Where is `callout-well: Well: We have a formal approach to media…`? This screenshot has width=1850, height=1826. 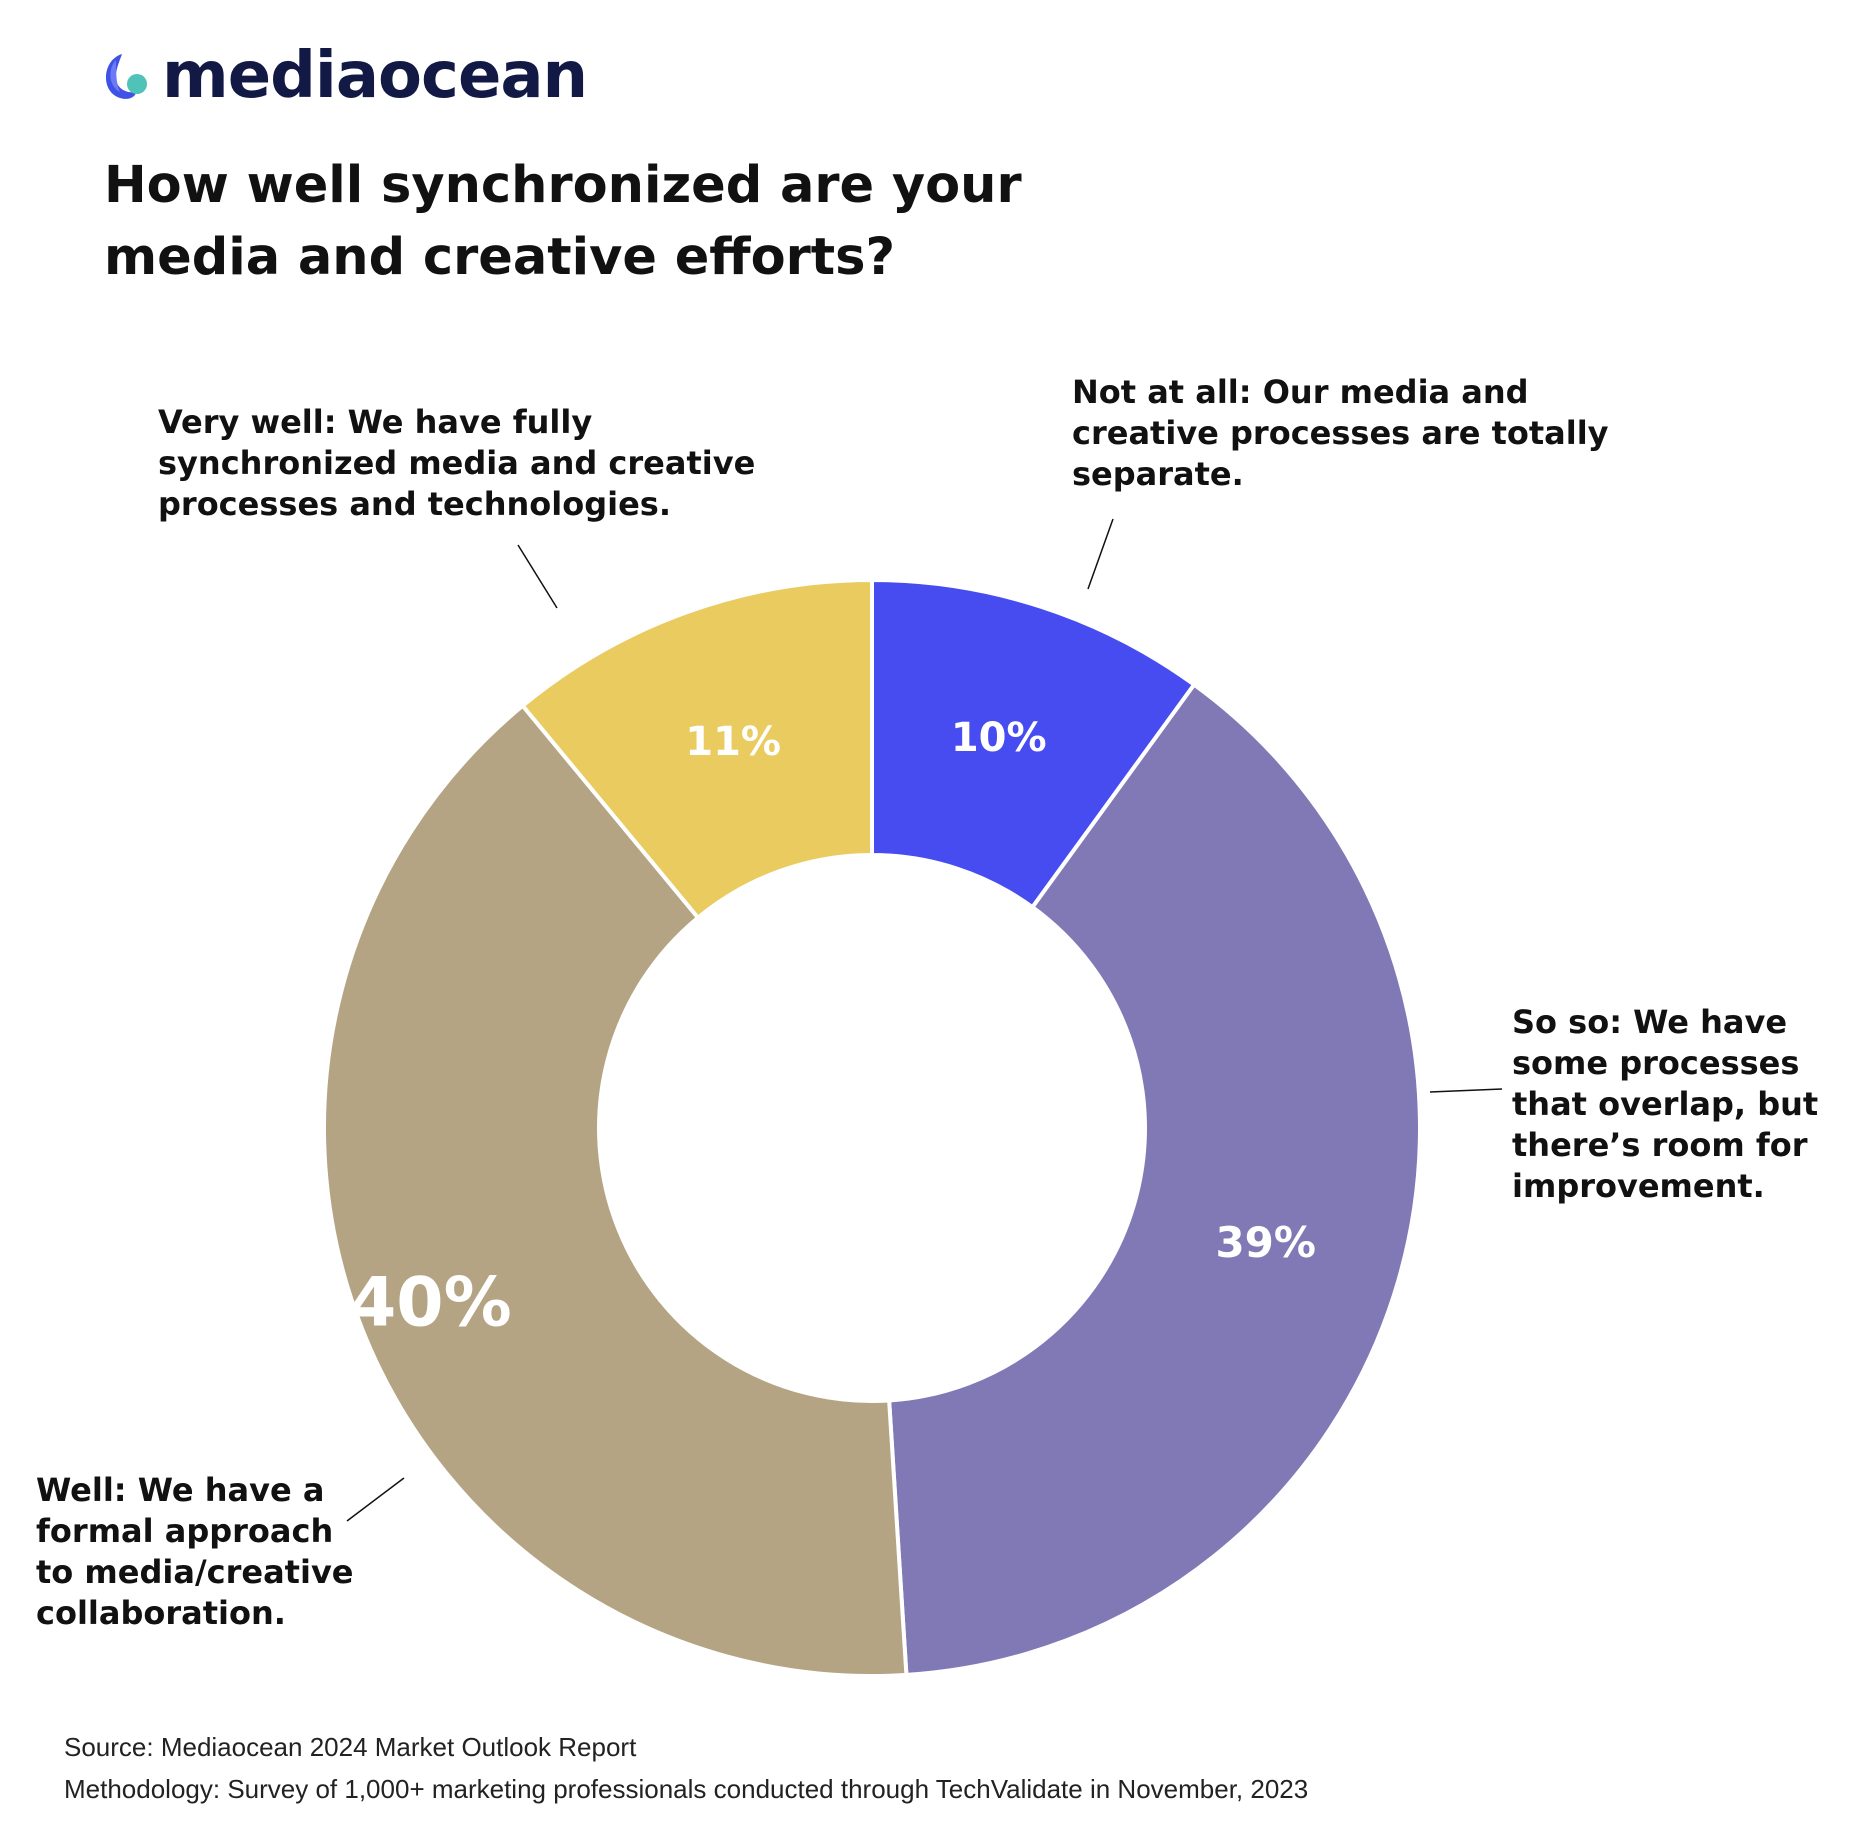 callout-well: Well: We have a formal approach to media… is located at coordinates (195, 1551).